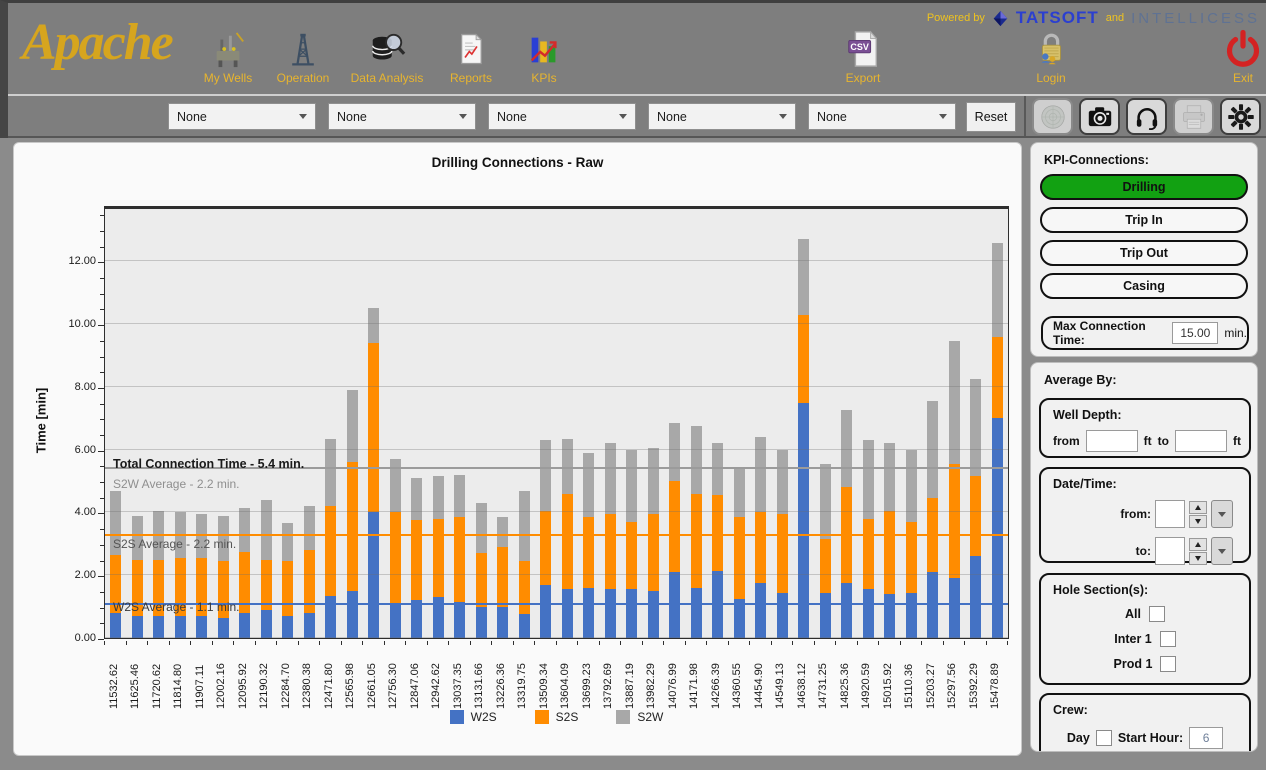 The image size is (1266, 770). What do you see at coordinates (1195, 333) in the screenshot?
I see `max-connection-time-input` at bounding box center [1195, 333].